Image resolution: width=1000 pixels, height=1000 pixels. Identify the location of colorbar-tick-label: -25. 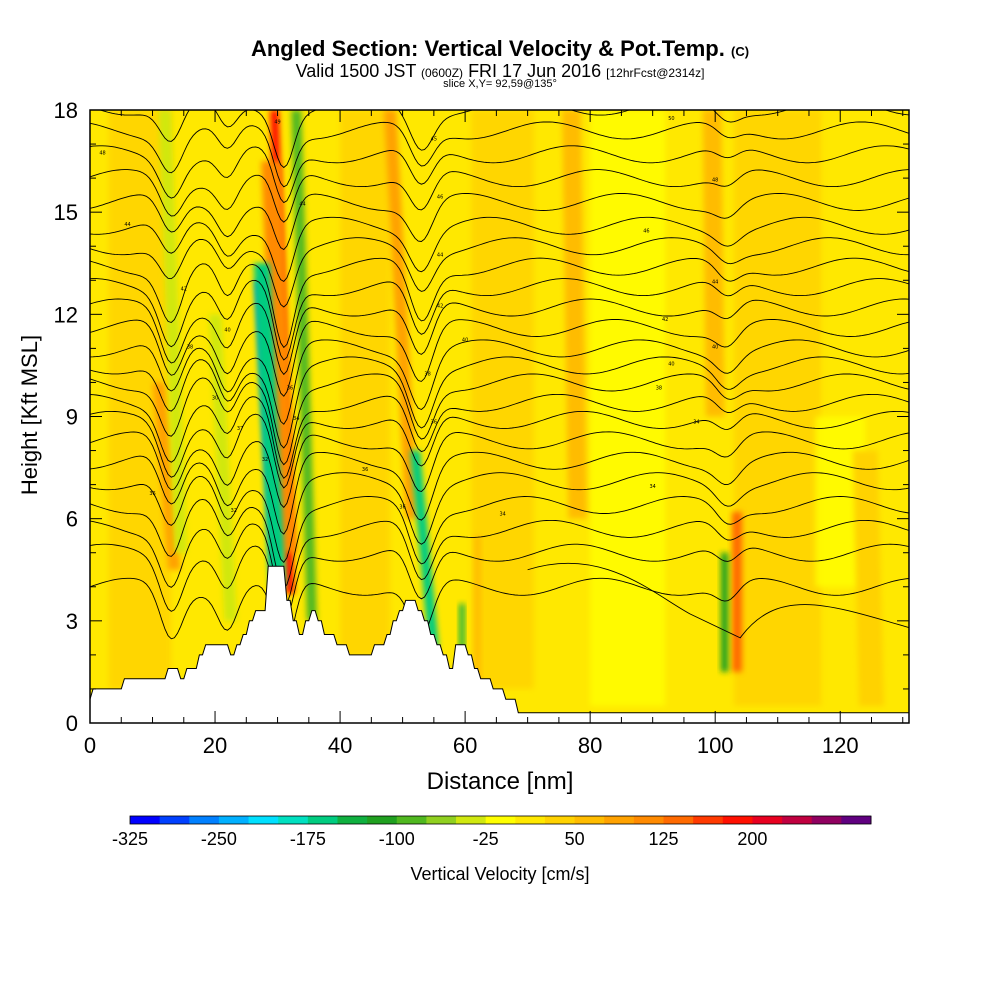
(486, 839).